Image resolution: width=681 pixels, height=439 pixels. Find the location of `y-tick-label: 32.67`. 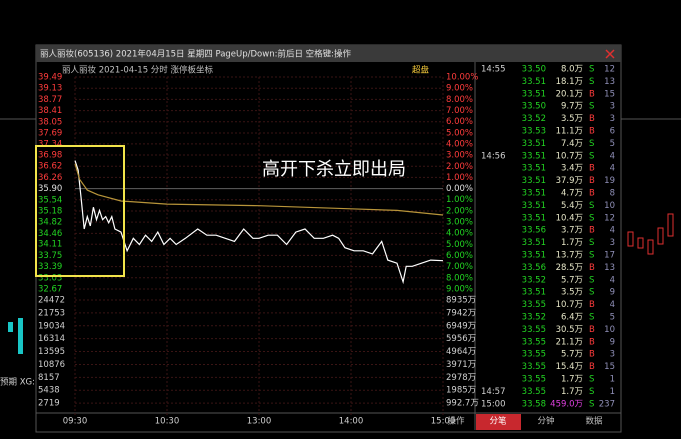

y-tick-label: 32.67 is located at coordinates (50, 290).